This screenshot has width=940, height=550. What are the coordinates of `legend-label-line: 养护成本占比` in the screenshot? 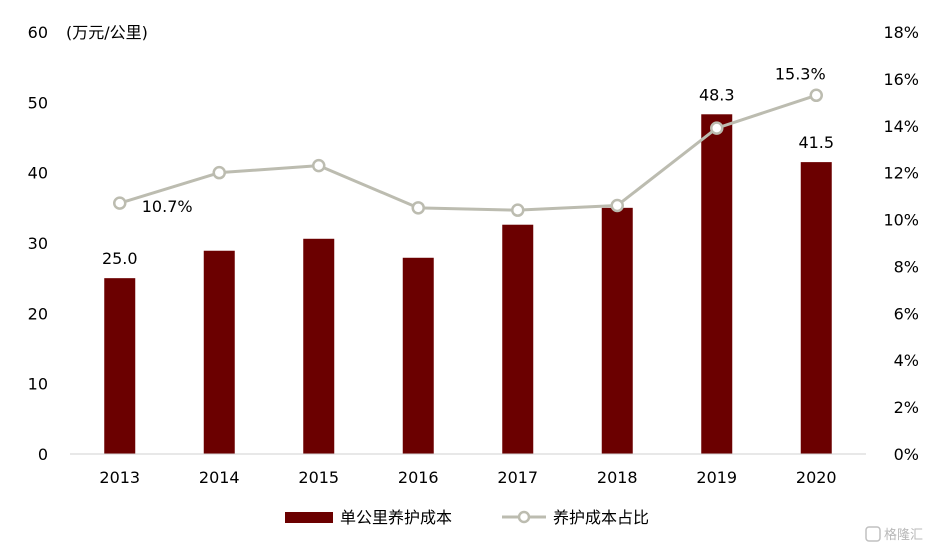 It's located at (601, 517).